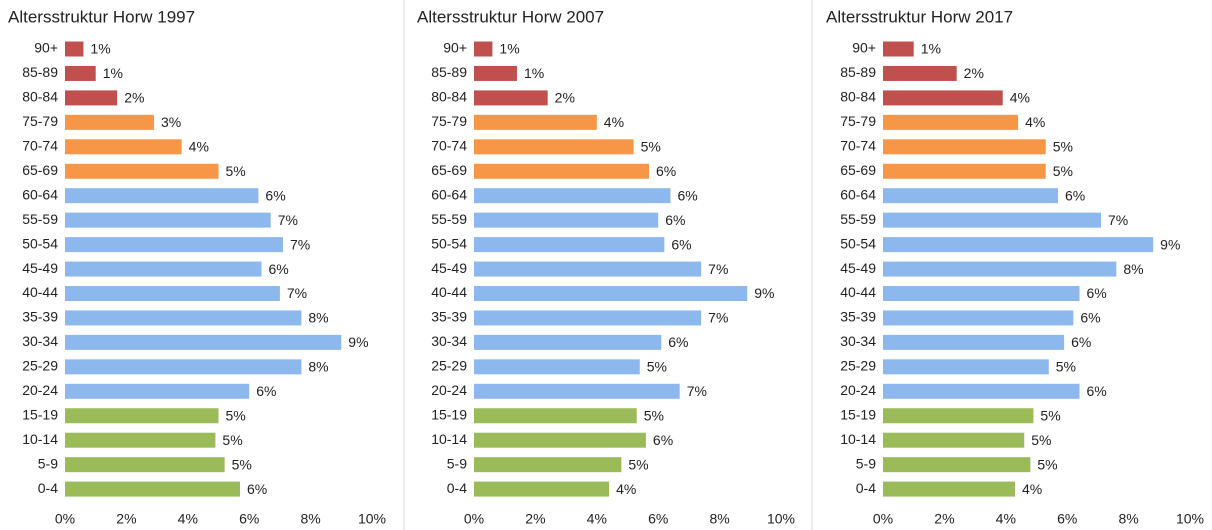 Image resolution: width=1212 pixels, height=530 pixels. What do you see at coordinates (40, 341) in the screenshot?
I see `y-tick-label: 30-34` at bounding box center [40, 341].